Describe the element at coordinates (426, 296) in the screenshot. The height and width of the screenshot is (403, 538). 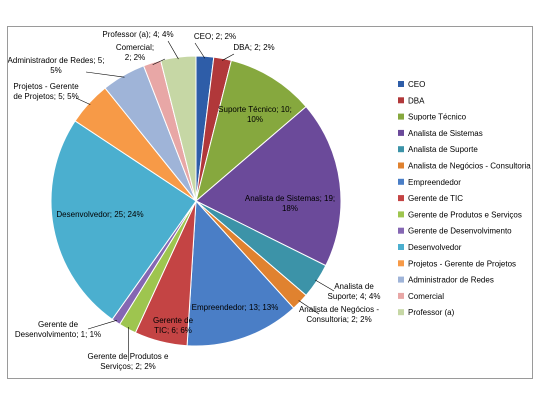
I see `legend-label-comercial: Comercial` at that location.